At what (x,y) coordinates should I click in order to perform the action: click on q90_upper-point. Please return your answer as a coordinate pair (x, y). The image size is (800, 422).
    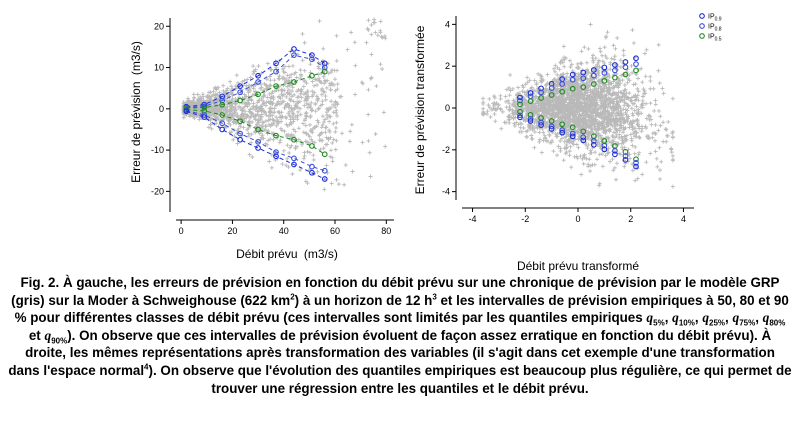
    Looking at the image, I should click on (625, 62).